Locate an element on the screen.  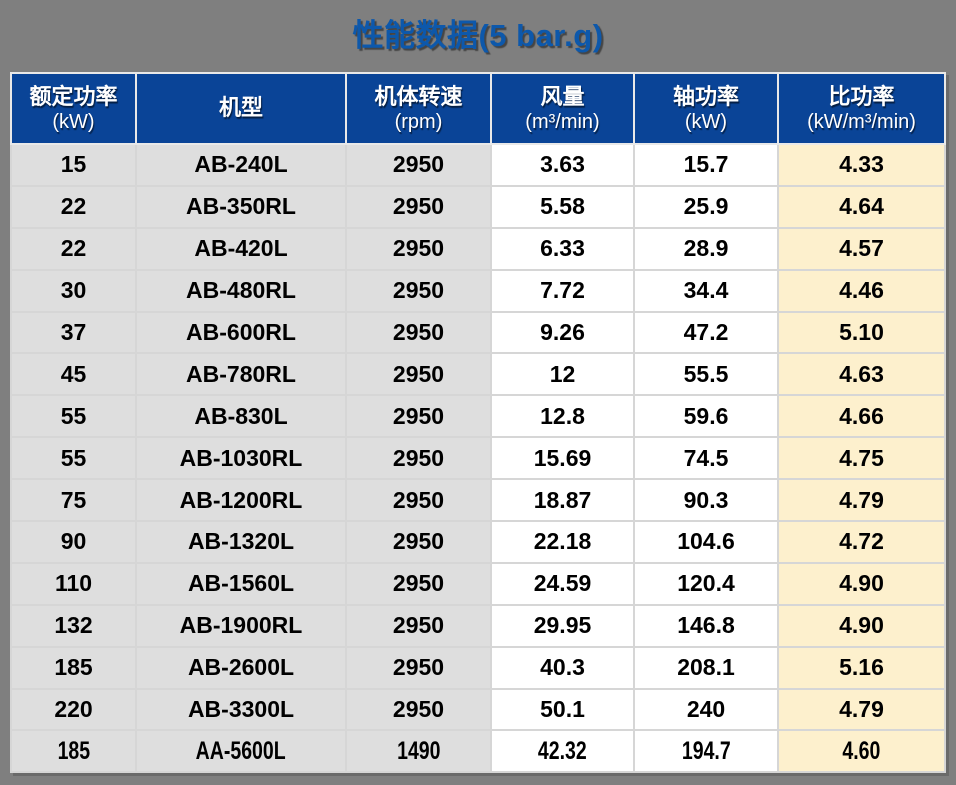
cell-value: 110 is located at coordinates (73, 583).